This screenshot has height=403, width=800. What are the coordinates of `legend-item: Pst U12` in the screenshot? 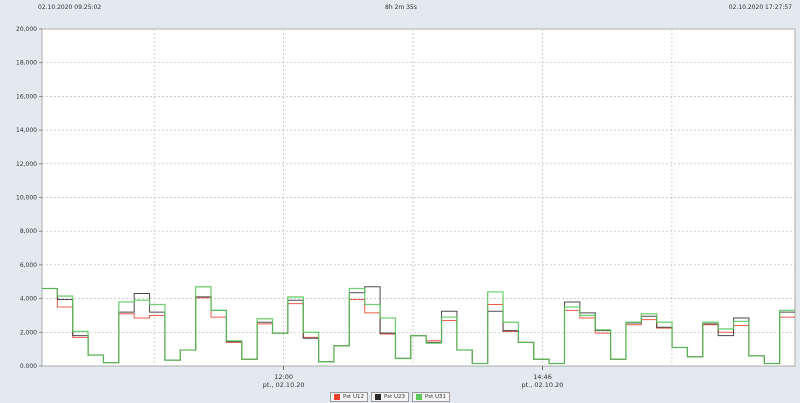 It's located at (348, 397).